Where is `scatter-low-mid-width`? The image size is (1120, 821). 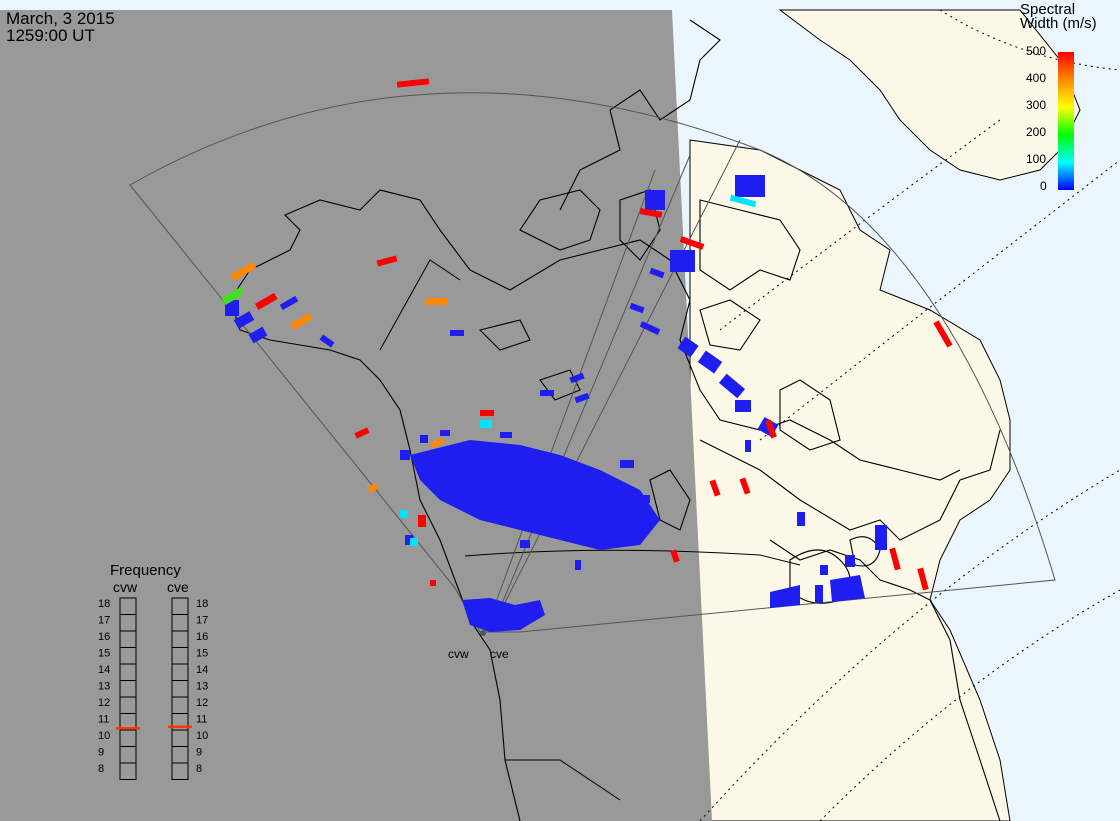 scatter-low-mid-width is located at coordinates (578, 370).